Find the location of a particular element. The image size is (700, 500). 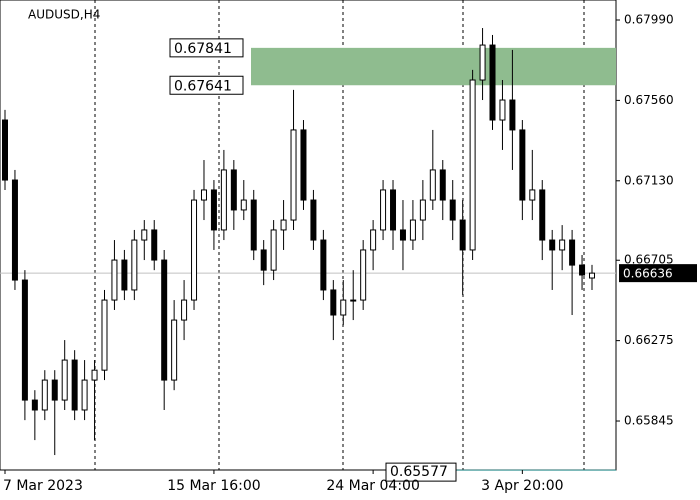

chart-title: AUDUSD,H4 is located at coordinates (64, 15).